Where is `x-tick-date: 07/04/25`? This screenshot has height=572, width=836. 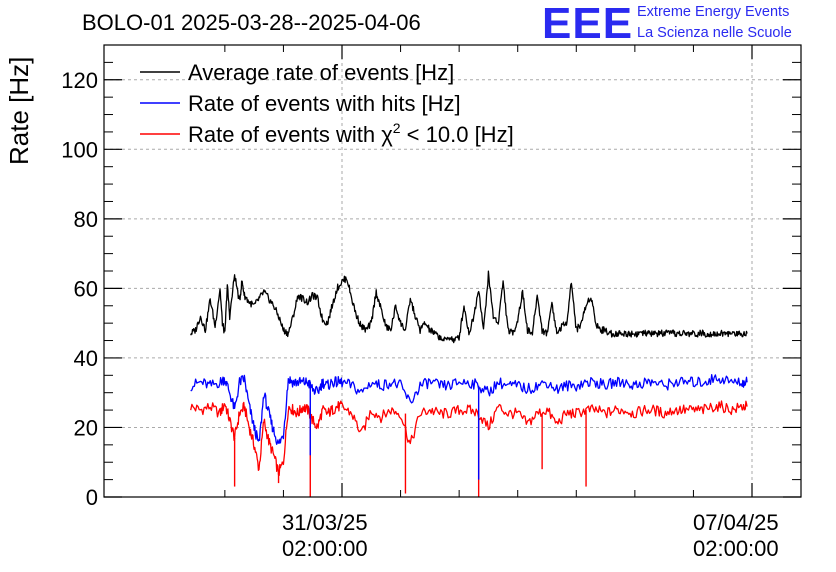
x-tick-date: 07/04/25 is located at coordinates (736, 522).